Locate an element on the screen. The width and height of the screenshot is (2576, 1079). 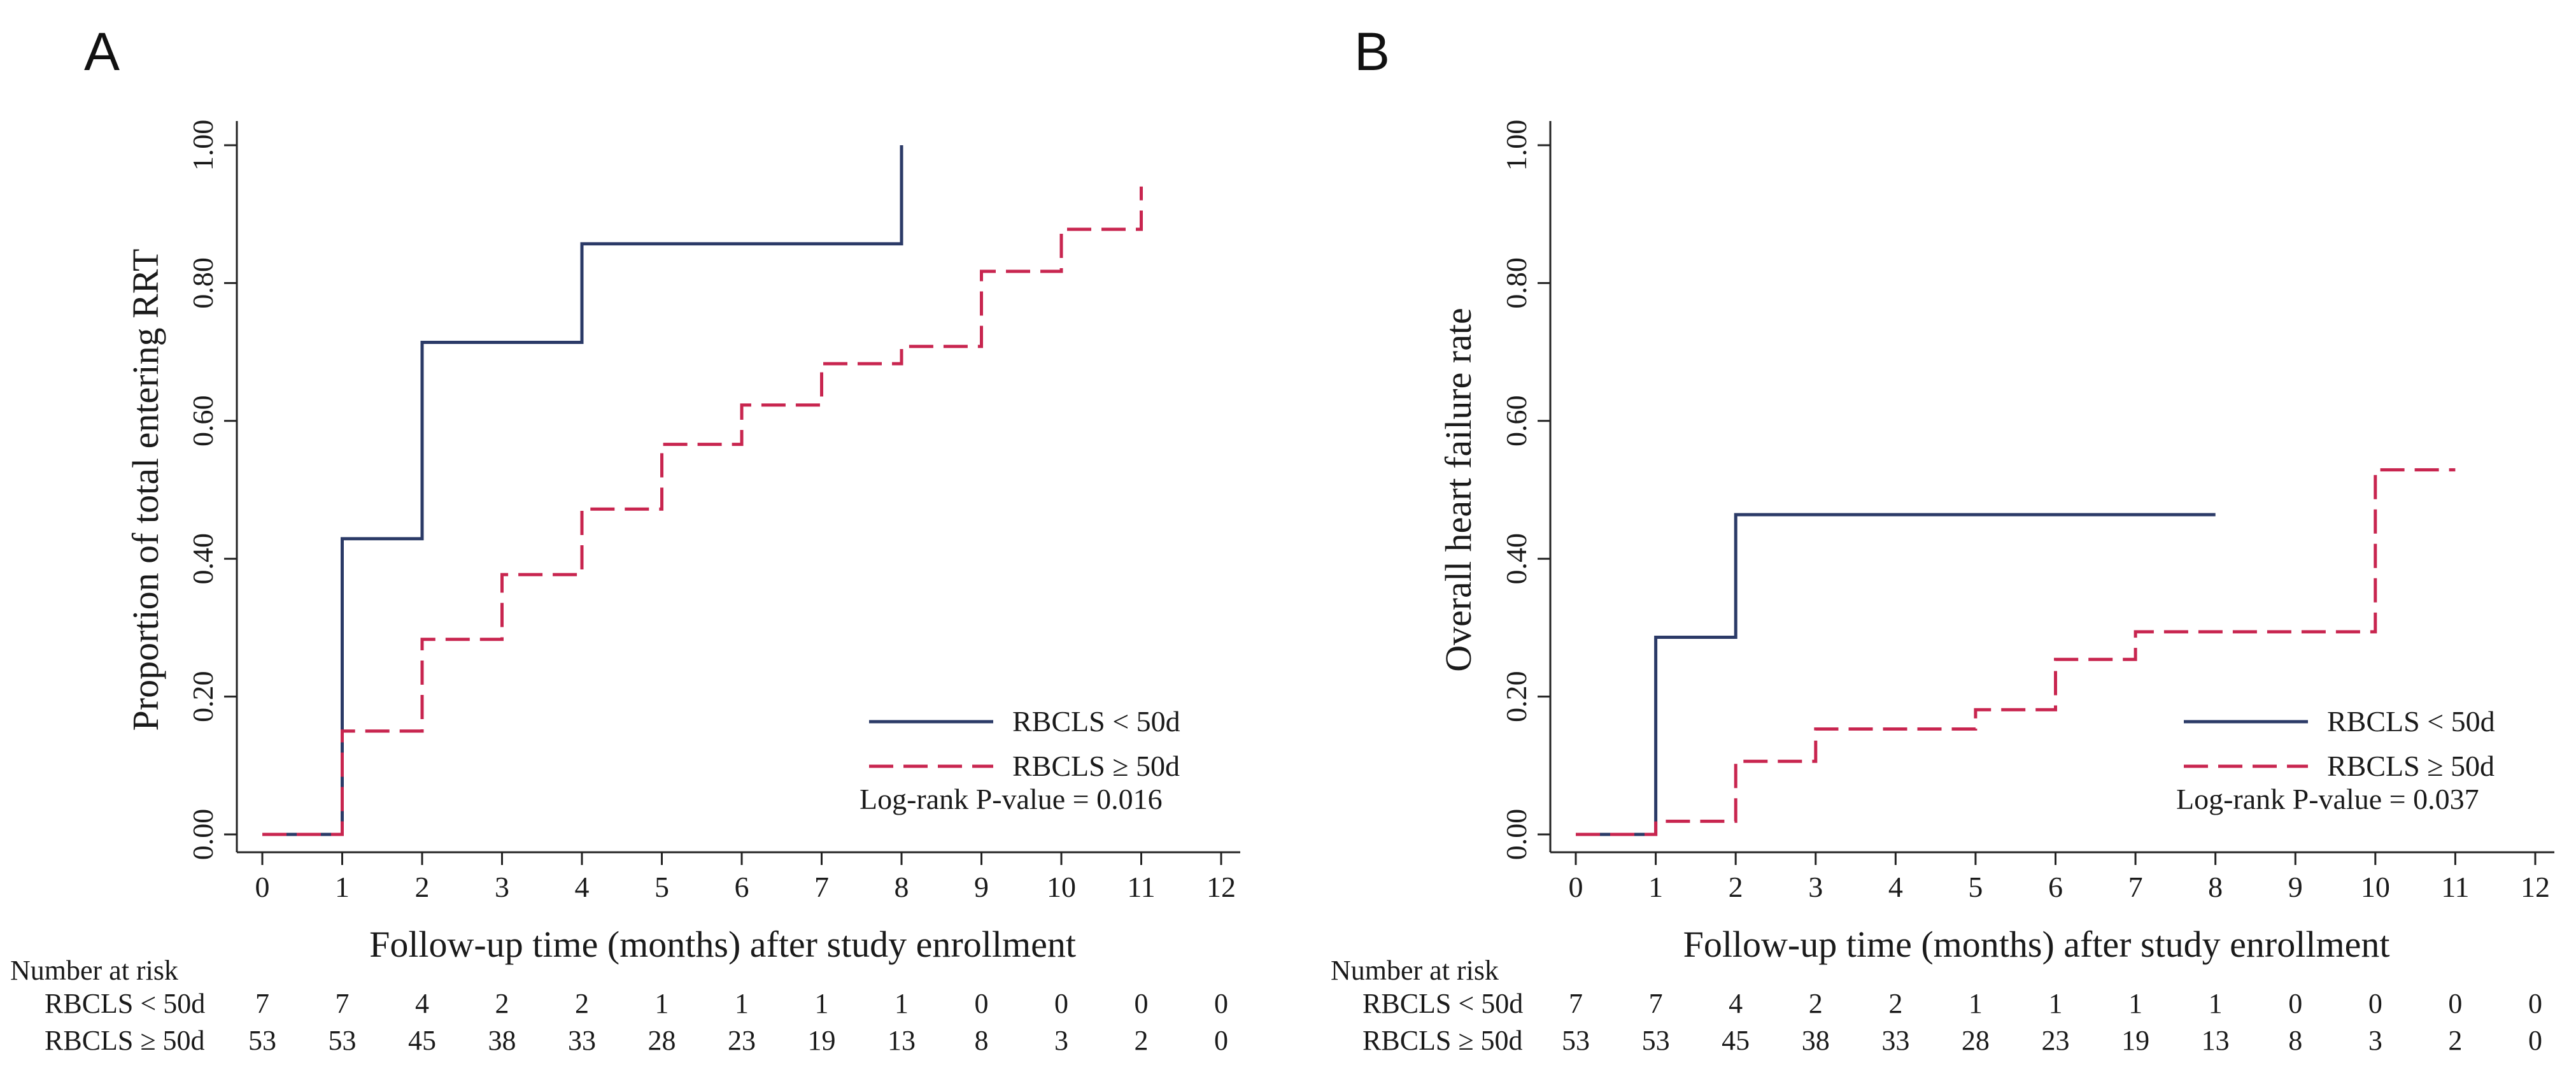
log-rank-annotation: Log-rank P-value = 0.016 is located at coordinates (1011, 799).